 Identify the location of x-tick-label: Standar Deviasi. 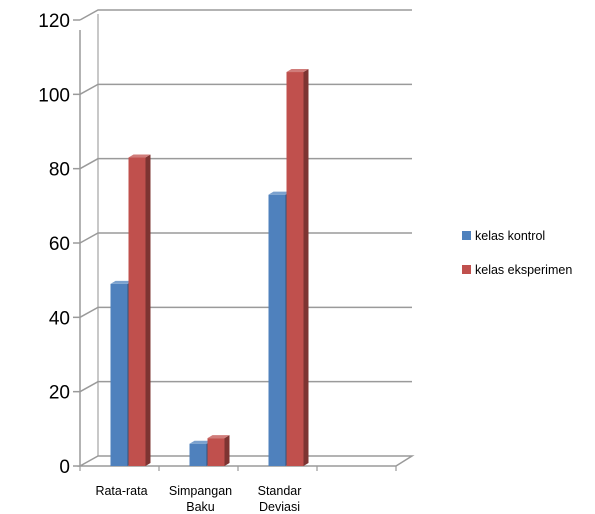
(280, 499).